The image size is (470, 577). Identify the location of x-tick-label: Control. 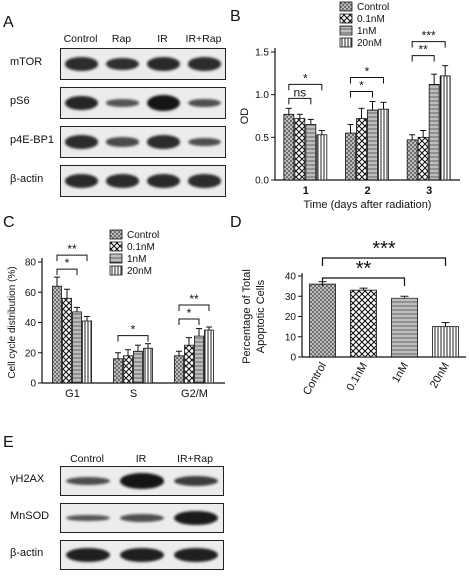
(315, 379).